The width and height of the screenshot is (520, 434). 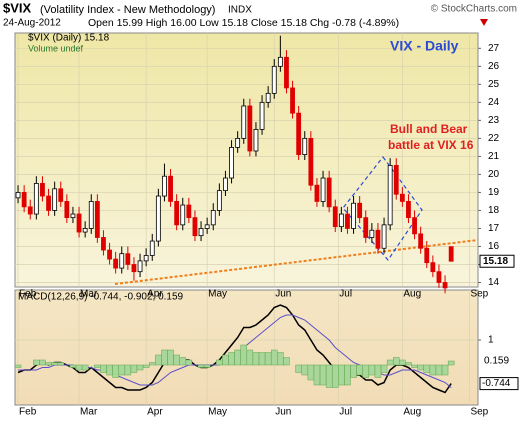 I want to click on y-tick-label: 26, so click(x=494, y=66).